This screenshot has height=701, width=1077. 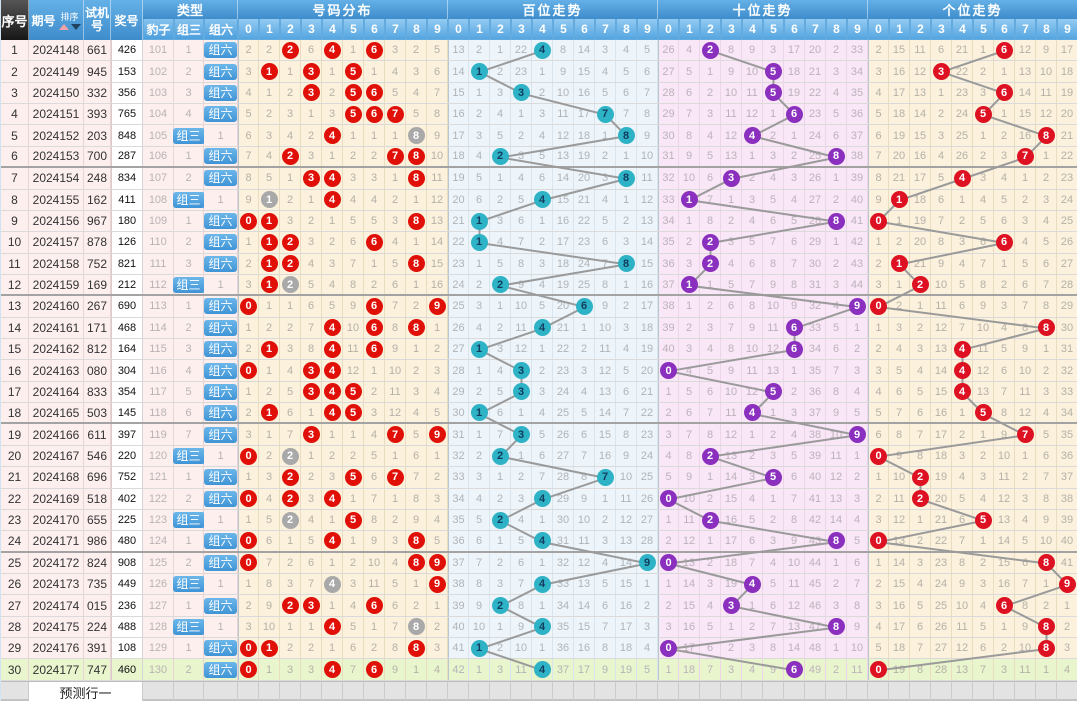 What do you see at coordinates (353, 520) in the screenshot?
I see `dist-cell-5: 5` at bounding box center [353, 520].